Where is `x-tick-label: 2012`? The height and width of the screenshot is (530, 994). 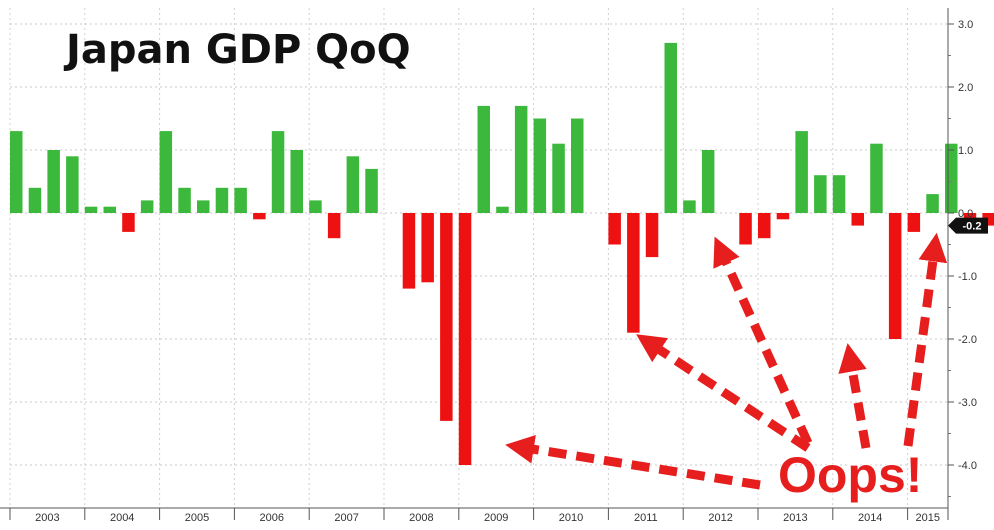
x-tick-label: 2012 is located at coordinates (720, 518).